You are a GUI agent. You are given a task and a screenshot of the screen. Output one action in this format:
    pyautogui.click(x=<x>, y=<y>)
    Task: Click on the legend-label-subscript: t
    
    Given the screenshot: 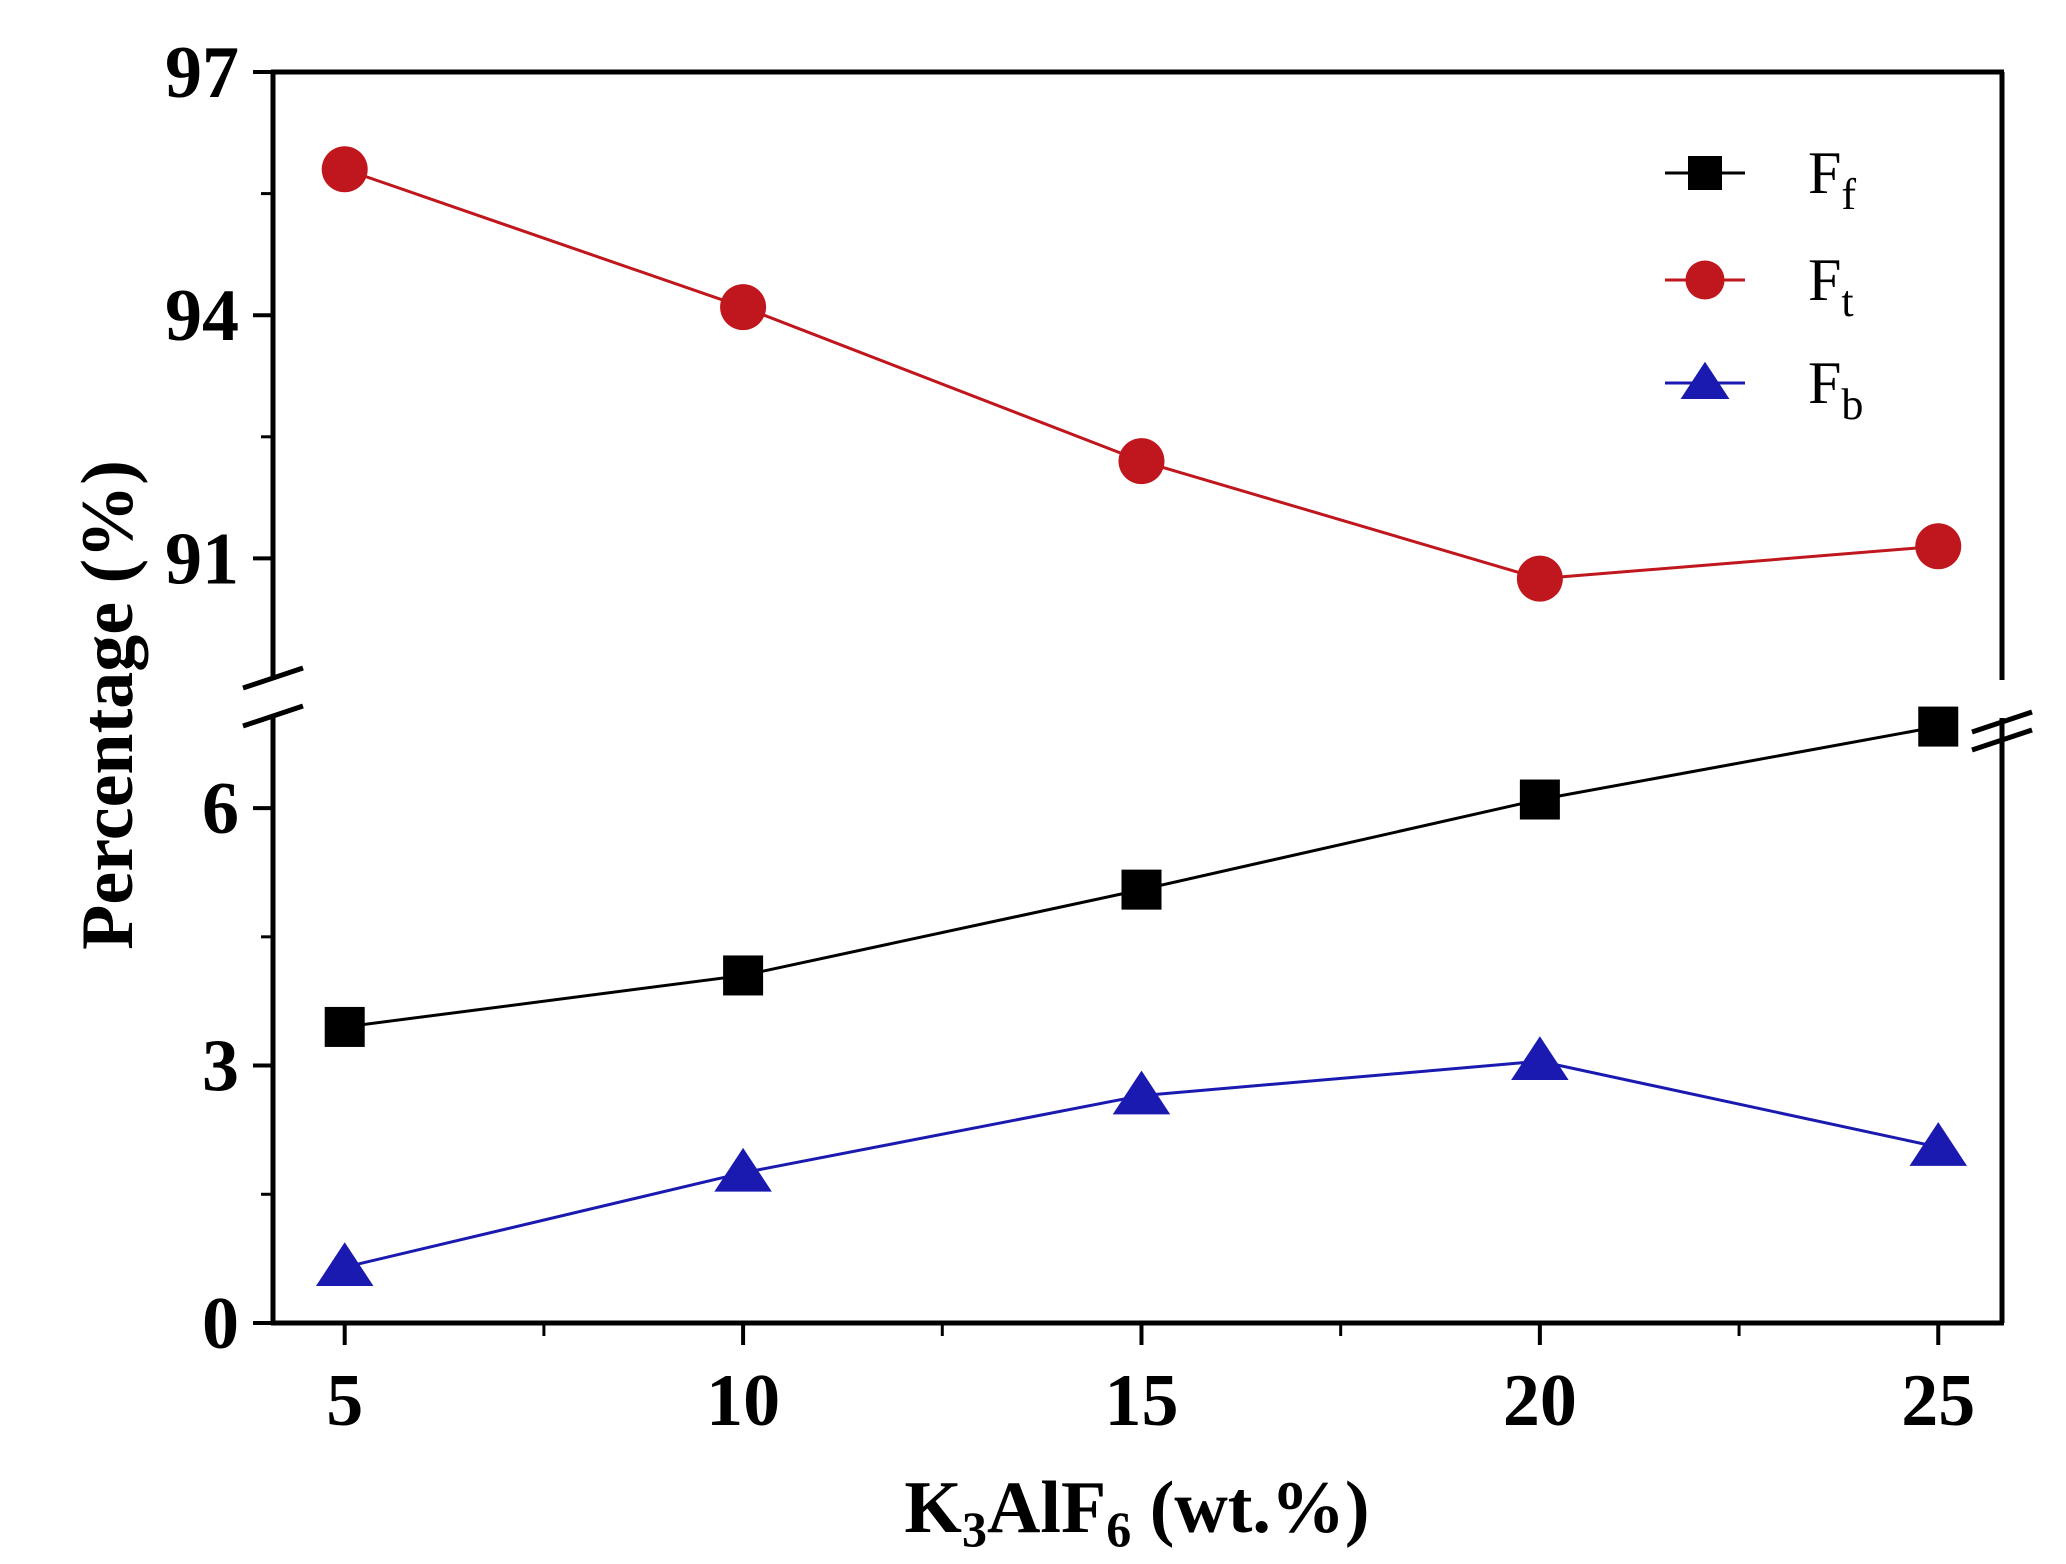 What is the action you would take?
    pyautogui.click(x=1847, y=301)
    